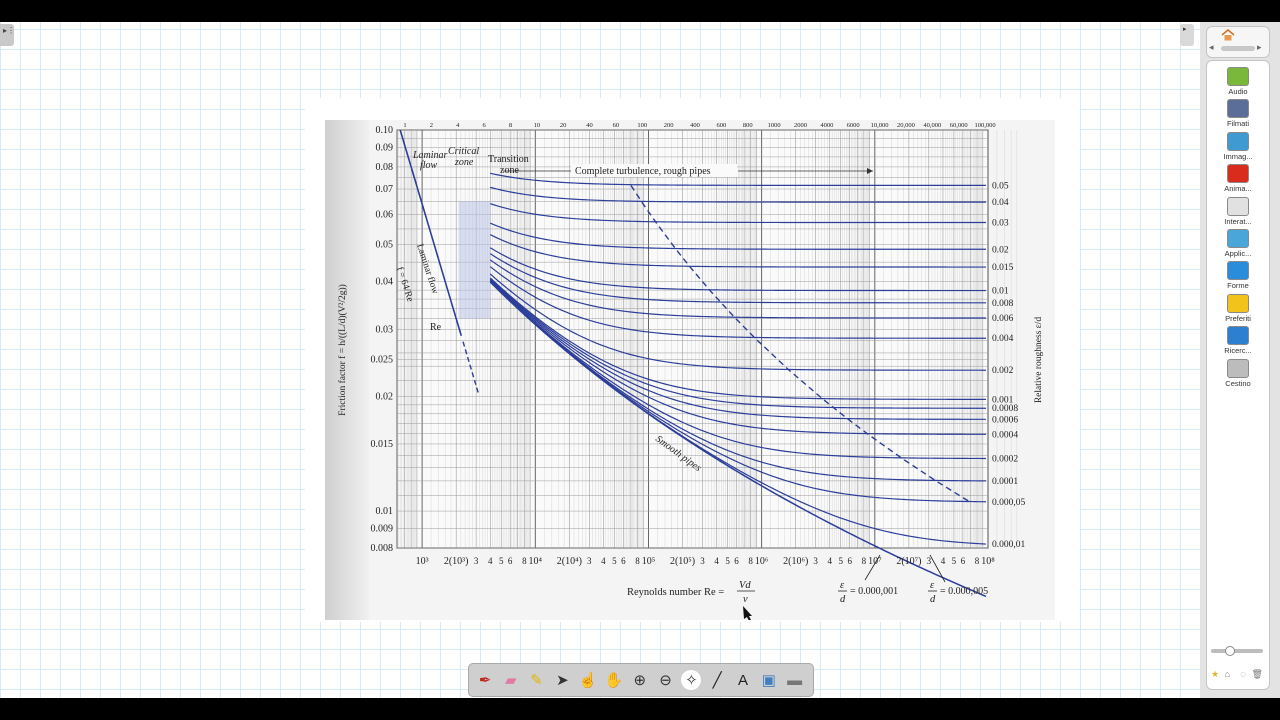 The width and height of the screenshot is (1280, 720). Describe the element at coordinates (640, 709) in the screenshot. I see `bottom-black-bar` at that location.